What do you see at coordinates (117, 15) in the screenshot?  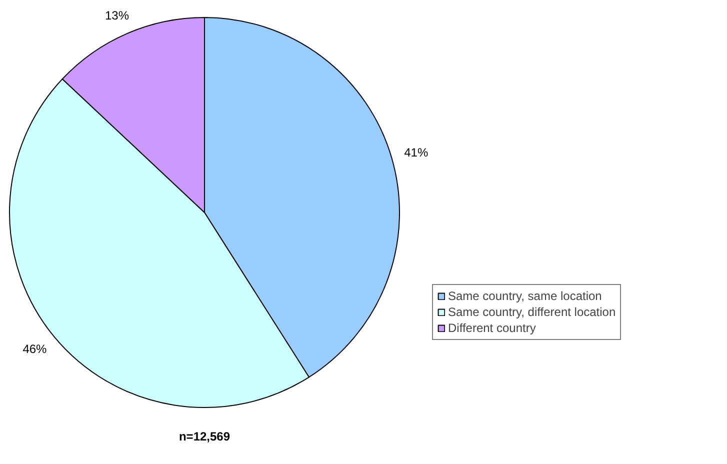 I see `data-label: 13%` at bounding box center [117, 15].